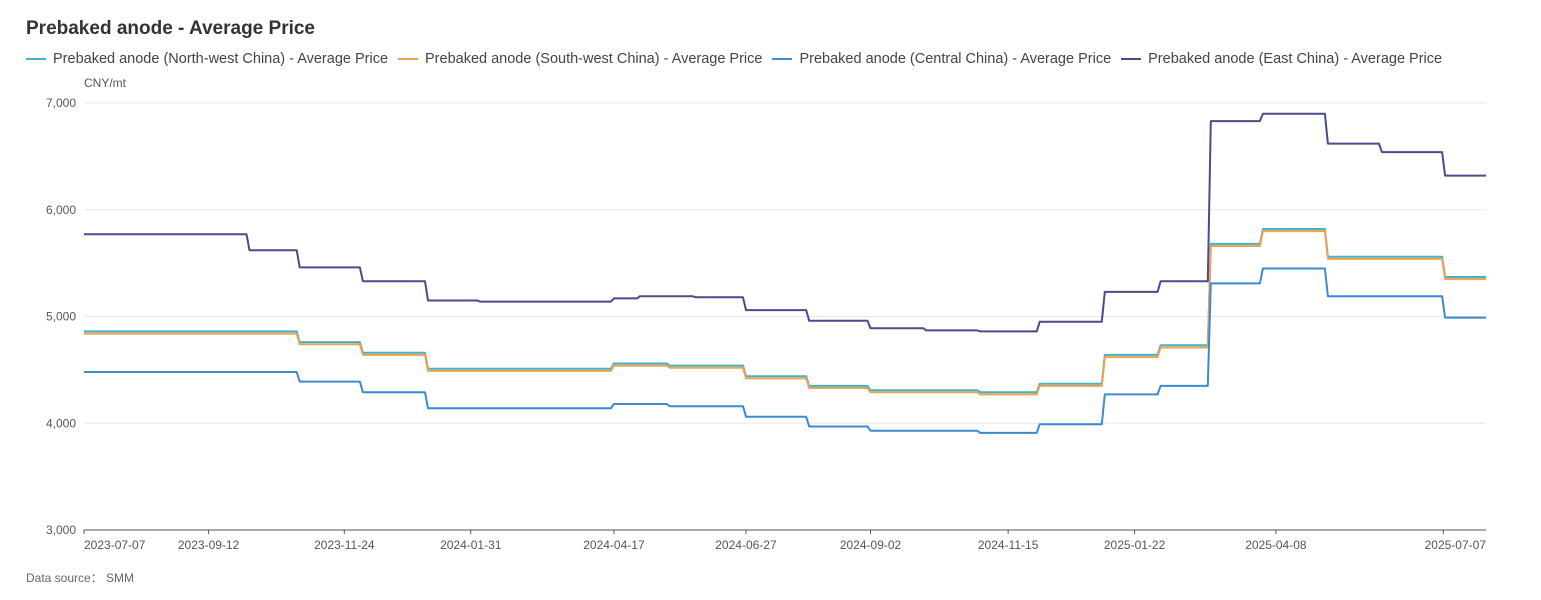 This screenshot has width=1541, height=600. I want to click on chart-title: Prebaked anode - Average Price, so click(170, 28).